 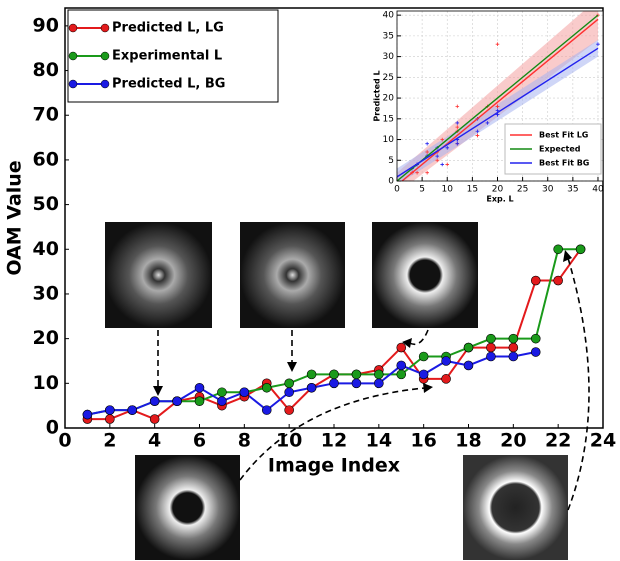 I want to click on y-tick-label: 5, so click(x=391, y=161).